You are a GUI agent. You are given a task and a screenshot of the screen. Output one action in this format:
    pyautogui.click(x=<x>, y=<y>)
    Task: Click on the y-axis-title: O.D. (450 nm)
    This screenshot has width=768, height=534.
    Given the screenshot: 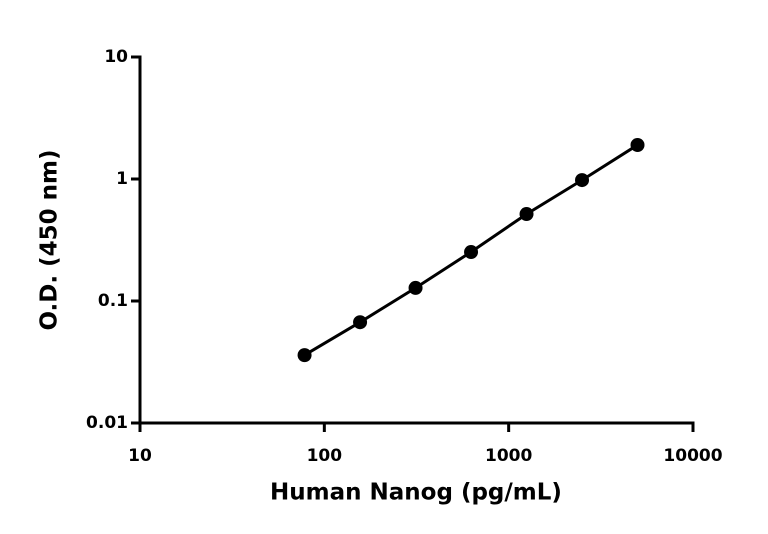 What is the action you would take?
    pyautogui.click(x=50, y=239)
    